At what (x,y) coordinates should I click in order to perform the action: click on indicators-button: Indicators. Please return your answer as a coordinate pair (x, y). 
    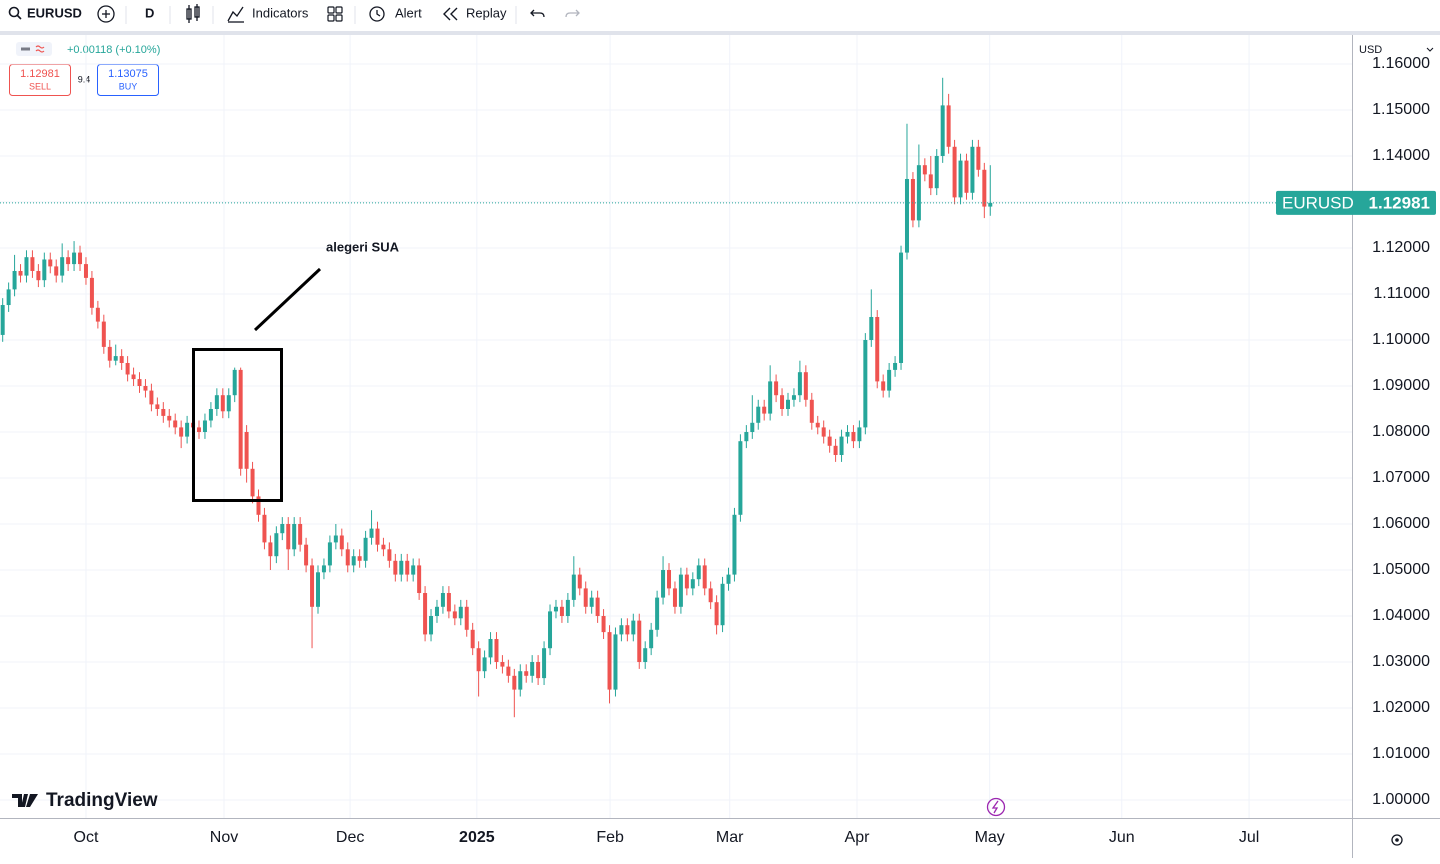
    Looking at the image, I should click on (268, 14).